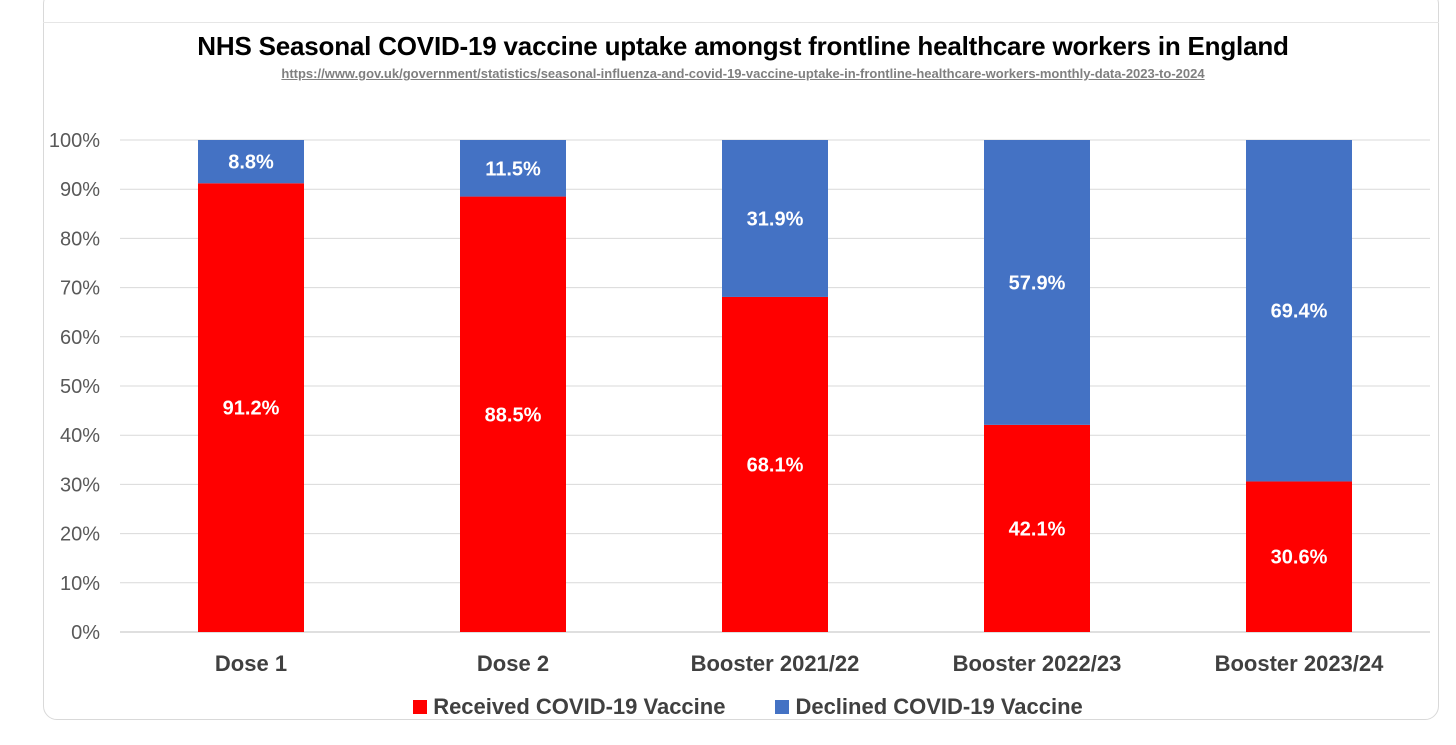 This screenshot has height=745, width=1456. I want to click on data-label: 30.6%, so click(1299, 558).